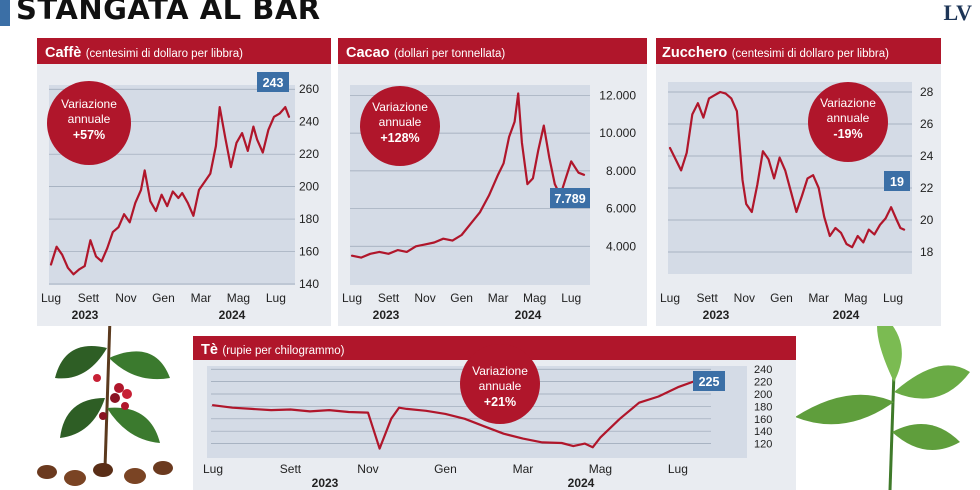 This screenshot has height=490, width=980. Describe the element at coordinates (367, 469) in the screenshot. I see `x-tick-label: Nov` at that location.